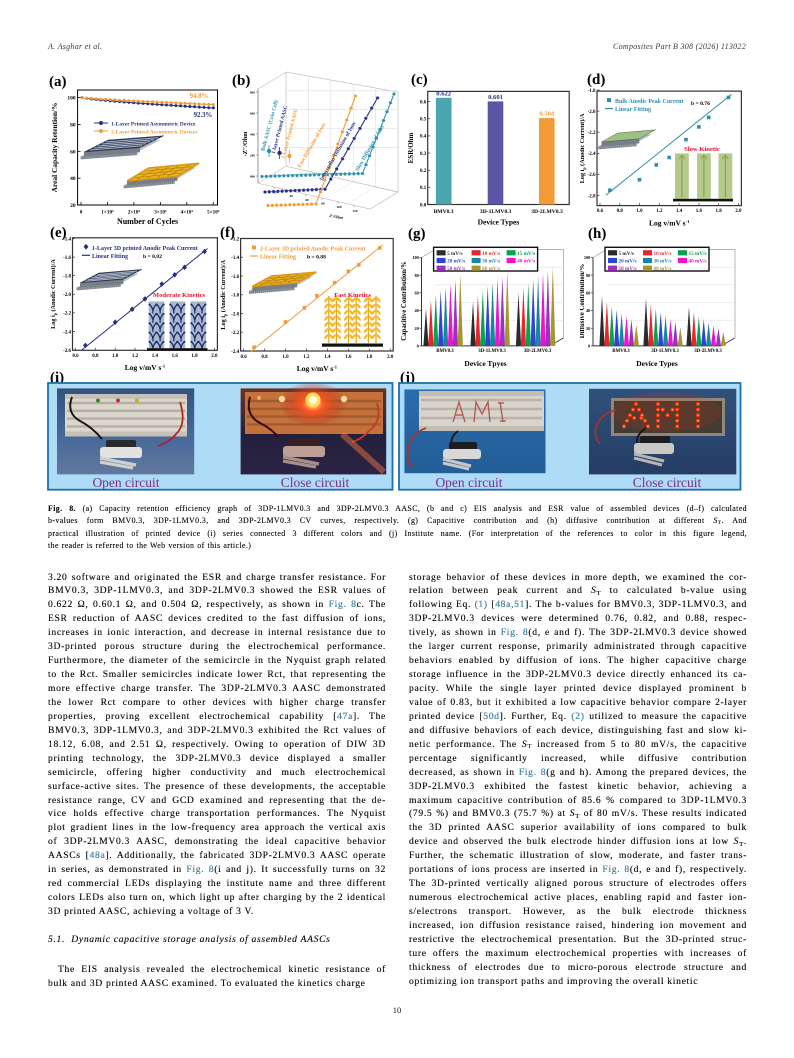  What do you see at coordinates (58, 82) in the screenshot?
I see `svg-text: (a)` at bounding box center [58, 82].